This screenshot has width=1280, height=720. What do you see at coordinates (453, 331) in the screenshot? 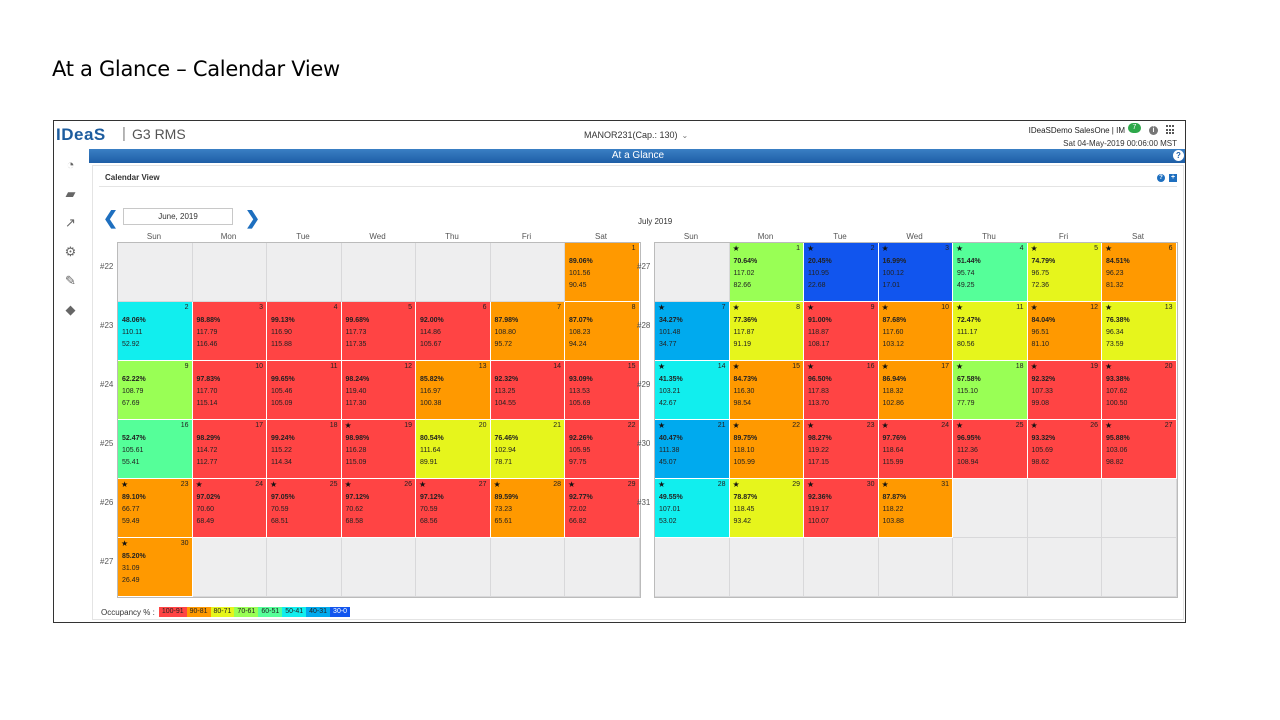
I see `calendar-day-cell: 6 92.00% 114.86 105.67` at bounding box center [453, 331].